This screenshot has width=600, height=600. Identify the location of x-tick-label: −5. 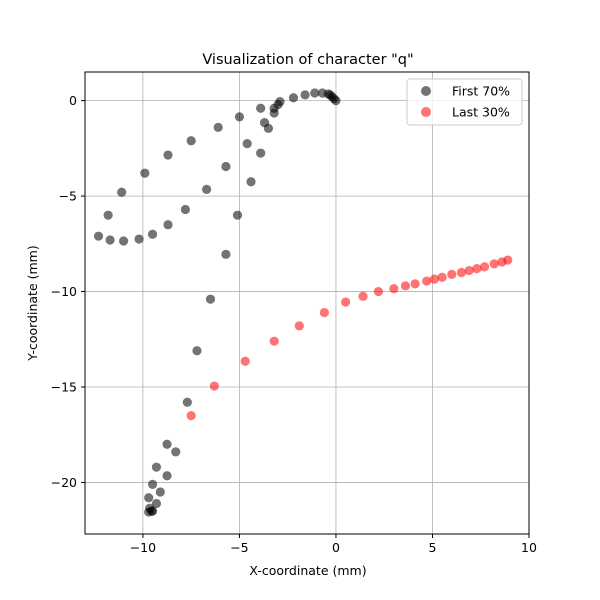
(239, 547).